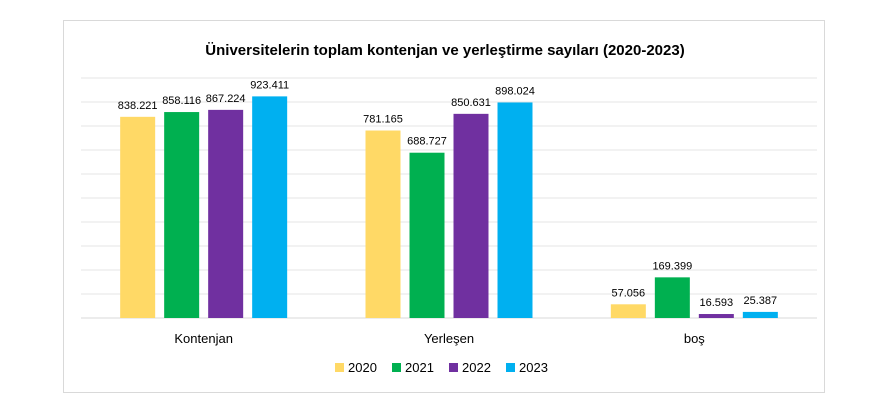 The width and height of the screenshot is (876, 408). Describe the element at coordinates (203, 338) in the screenshot. I see `category-label: Kontenjan` at that location.